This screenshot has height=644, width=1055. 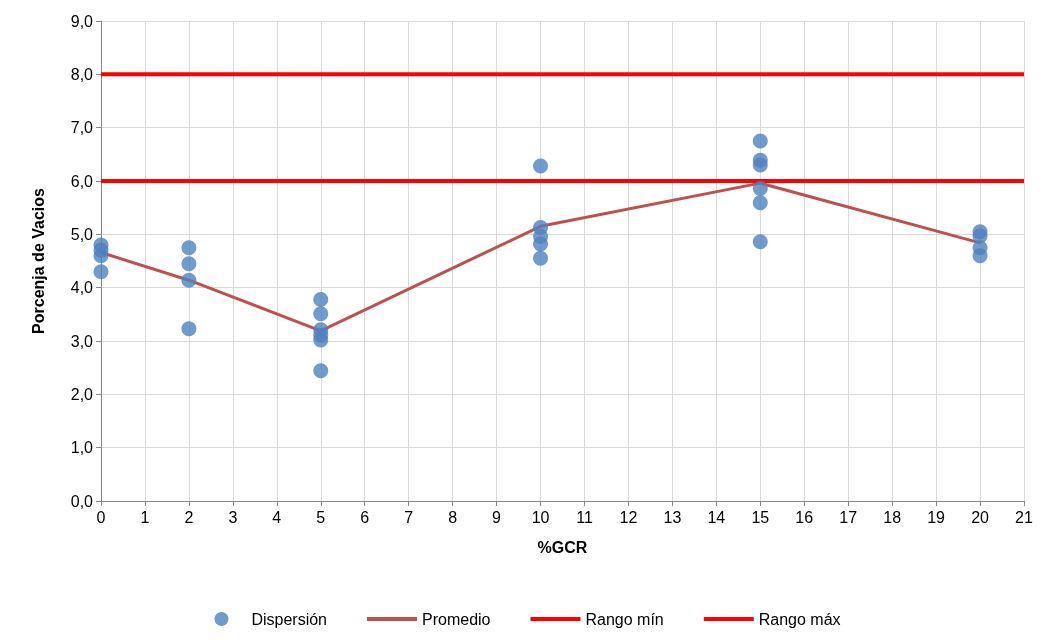 I want to click on x-tick-label: 11, so click(x=584, y=517).